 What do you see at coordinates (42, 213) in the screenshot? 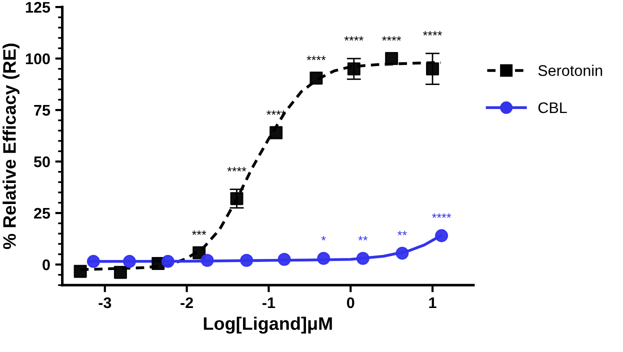
I see `y-tick-label: 25` at bounding box center [42, 213].